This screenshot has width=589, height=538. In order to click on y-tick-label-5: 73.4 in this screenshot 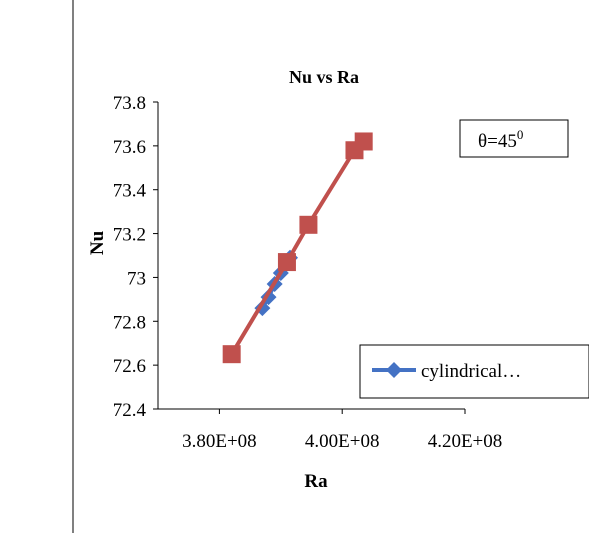, I will do `click(130, 191)`.